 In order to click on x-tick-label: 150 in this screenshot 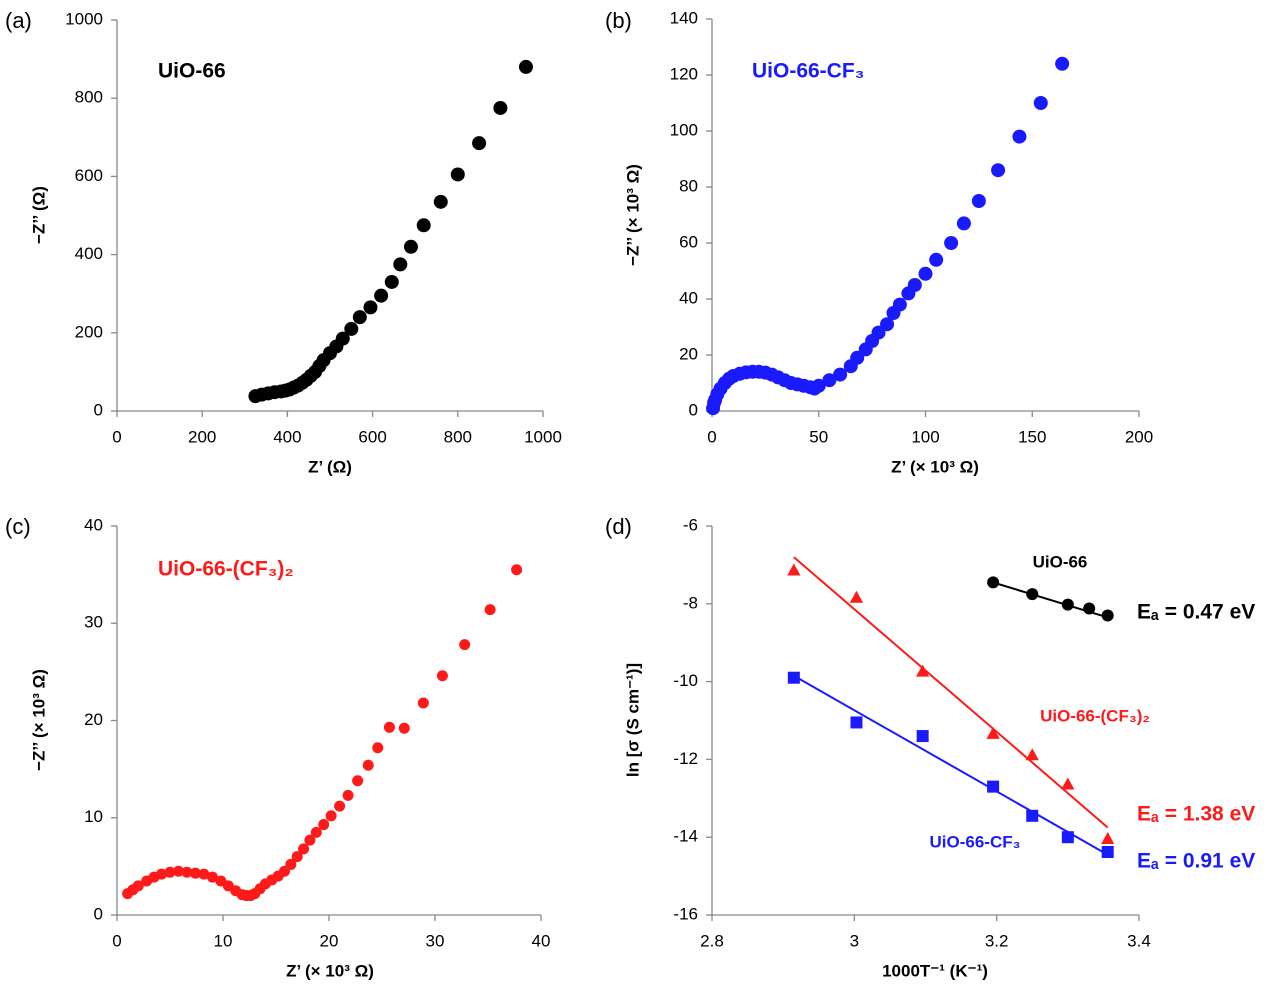, I will do `click(1032, 436)`.